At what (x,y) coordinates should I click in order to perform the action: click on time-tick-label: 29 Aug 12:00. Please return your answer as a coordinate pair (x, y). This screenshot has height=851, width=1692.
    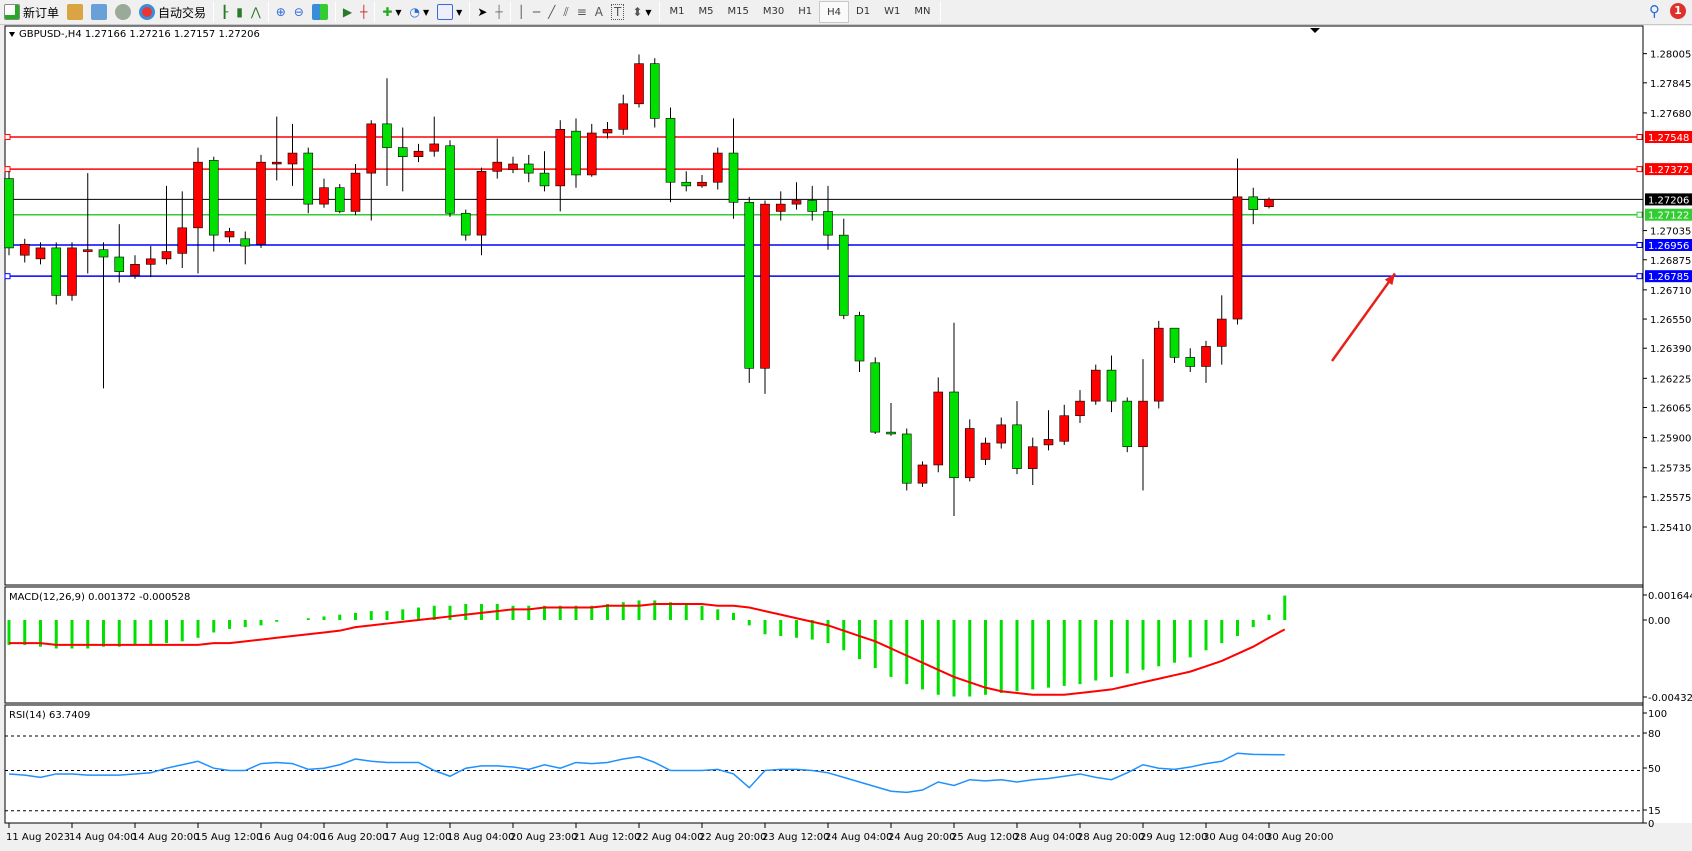
    Looking at the image, I should click on (1173, 837).